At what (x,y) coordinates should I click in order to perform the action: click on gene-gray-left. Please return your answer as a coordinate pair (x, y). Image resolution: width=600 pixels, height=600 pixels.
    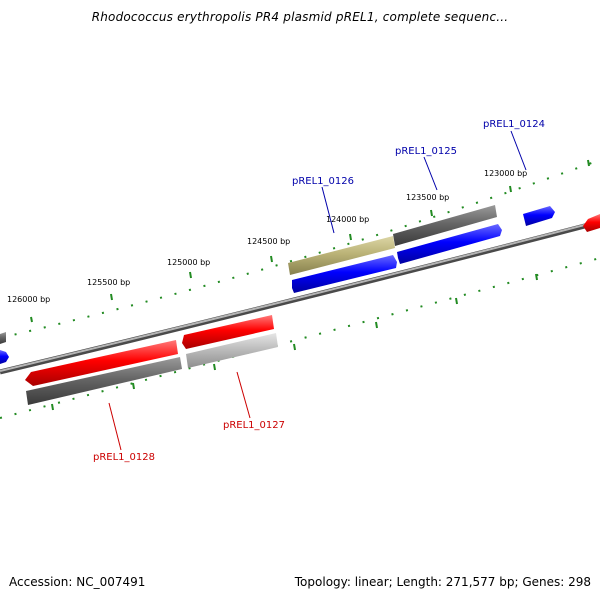
    Looking at the image, I should click on (3, 338).